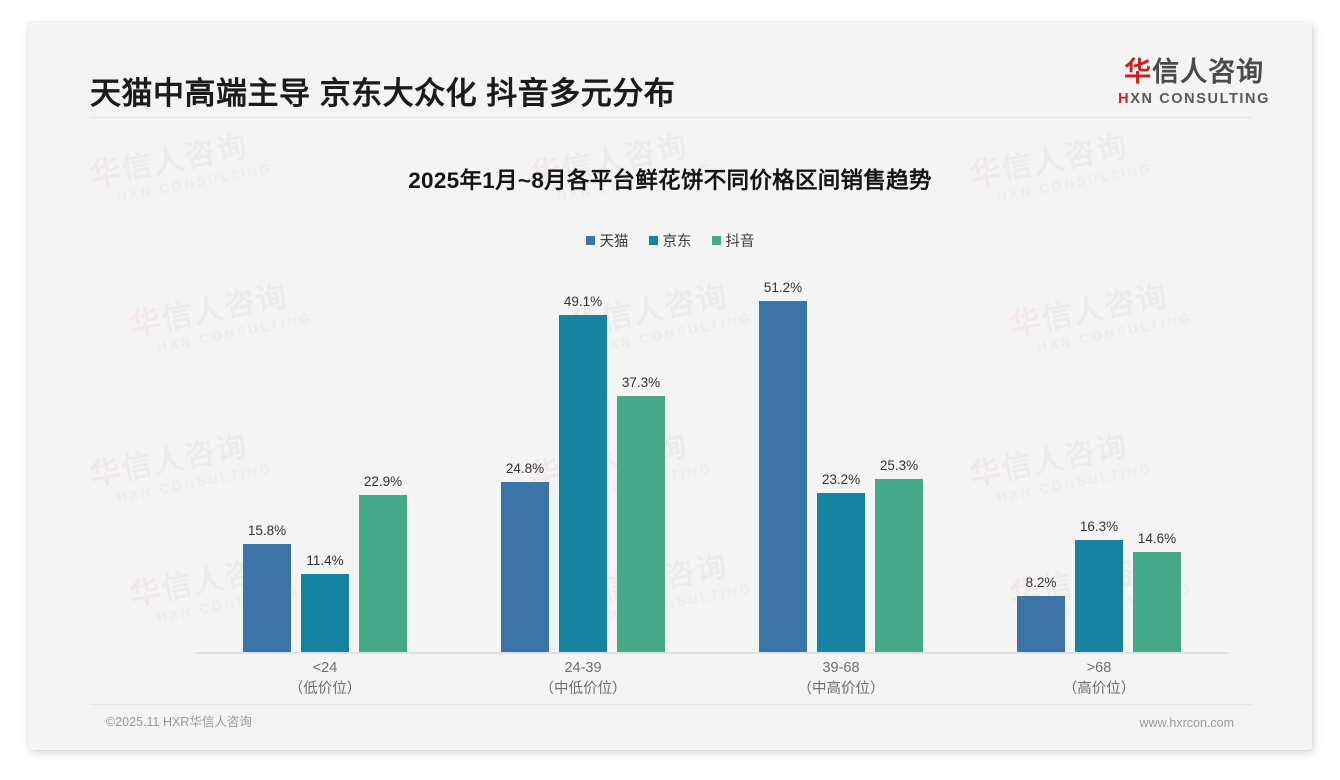 This screenshot has width=1340, height=780. Describe the element at coordinates (1186, 723) in the screenshot. I see `footer-website: www.hxrcon.com` at that location.